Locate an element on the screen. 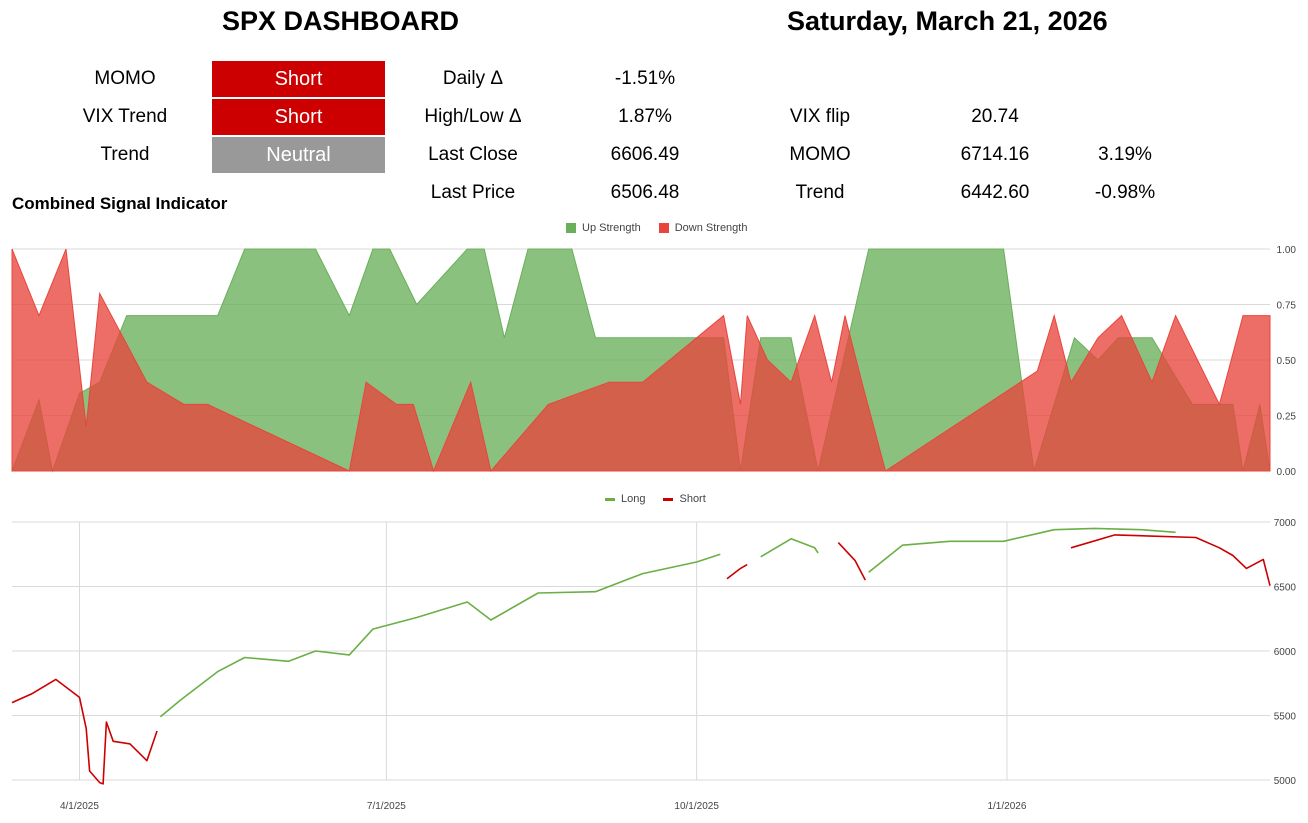 Image resolution: width=1308 pixels, height=823 pixels. price-x-tick-label: 1/1/2026 is located at coordinates (1006, 806).